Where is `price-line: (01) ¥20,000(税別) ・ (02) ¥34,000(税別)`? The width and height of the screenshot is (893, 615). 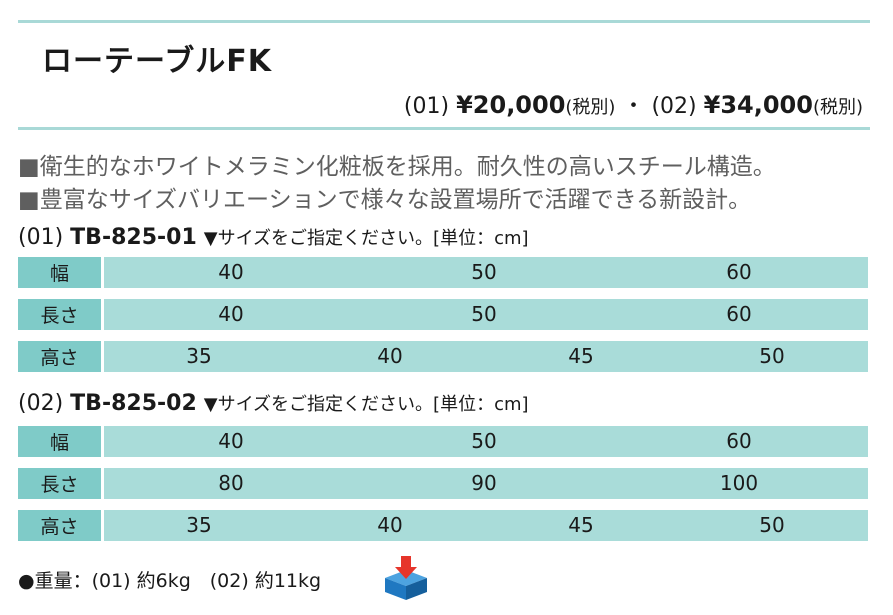 price-line: (01) ¥20,000(税別) ・ (02) ¥34,000(税別) is located at coordinates (633, 104).